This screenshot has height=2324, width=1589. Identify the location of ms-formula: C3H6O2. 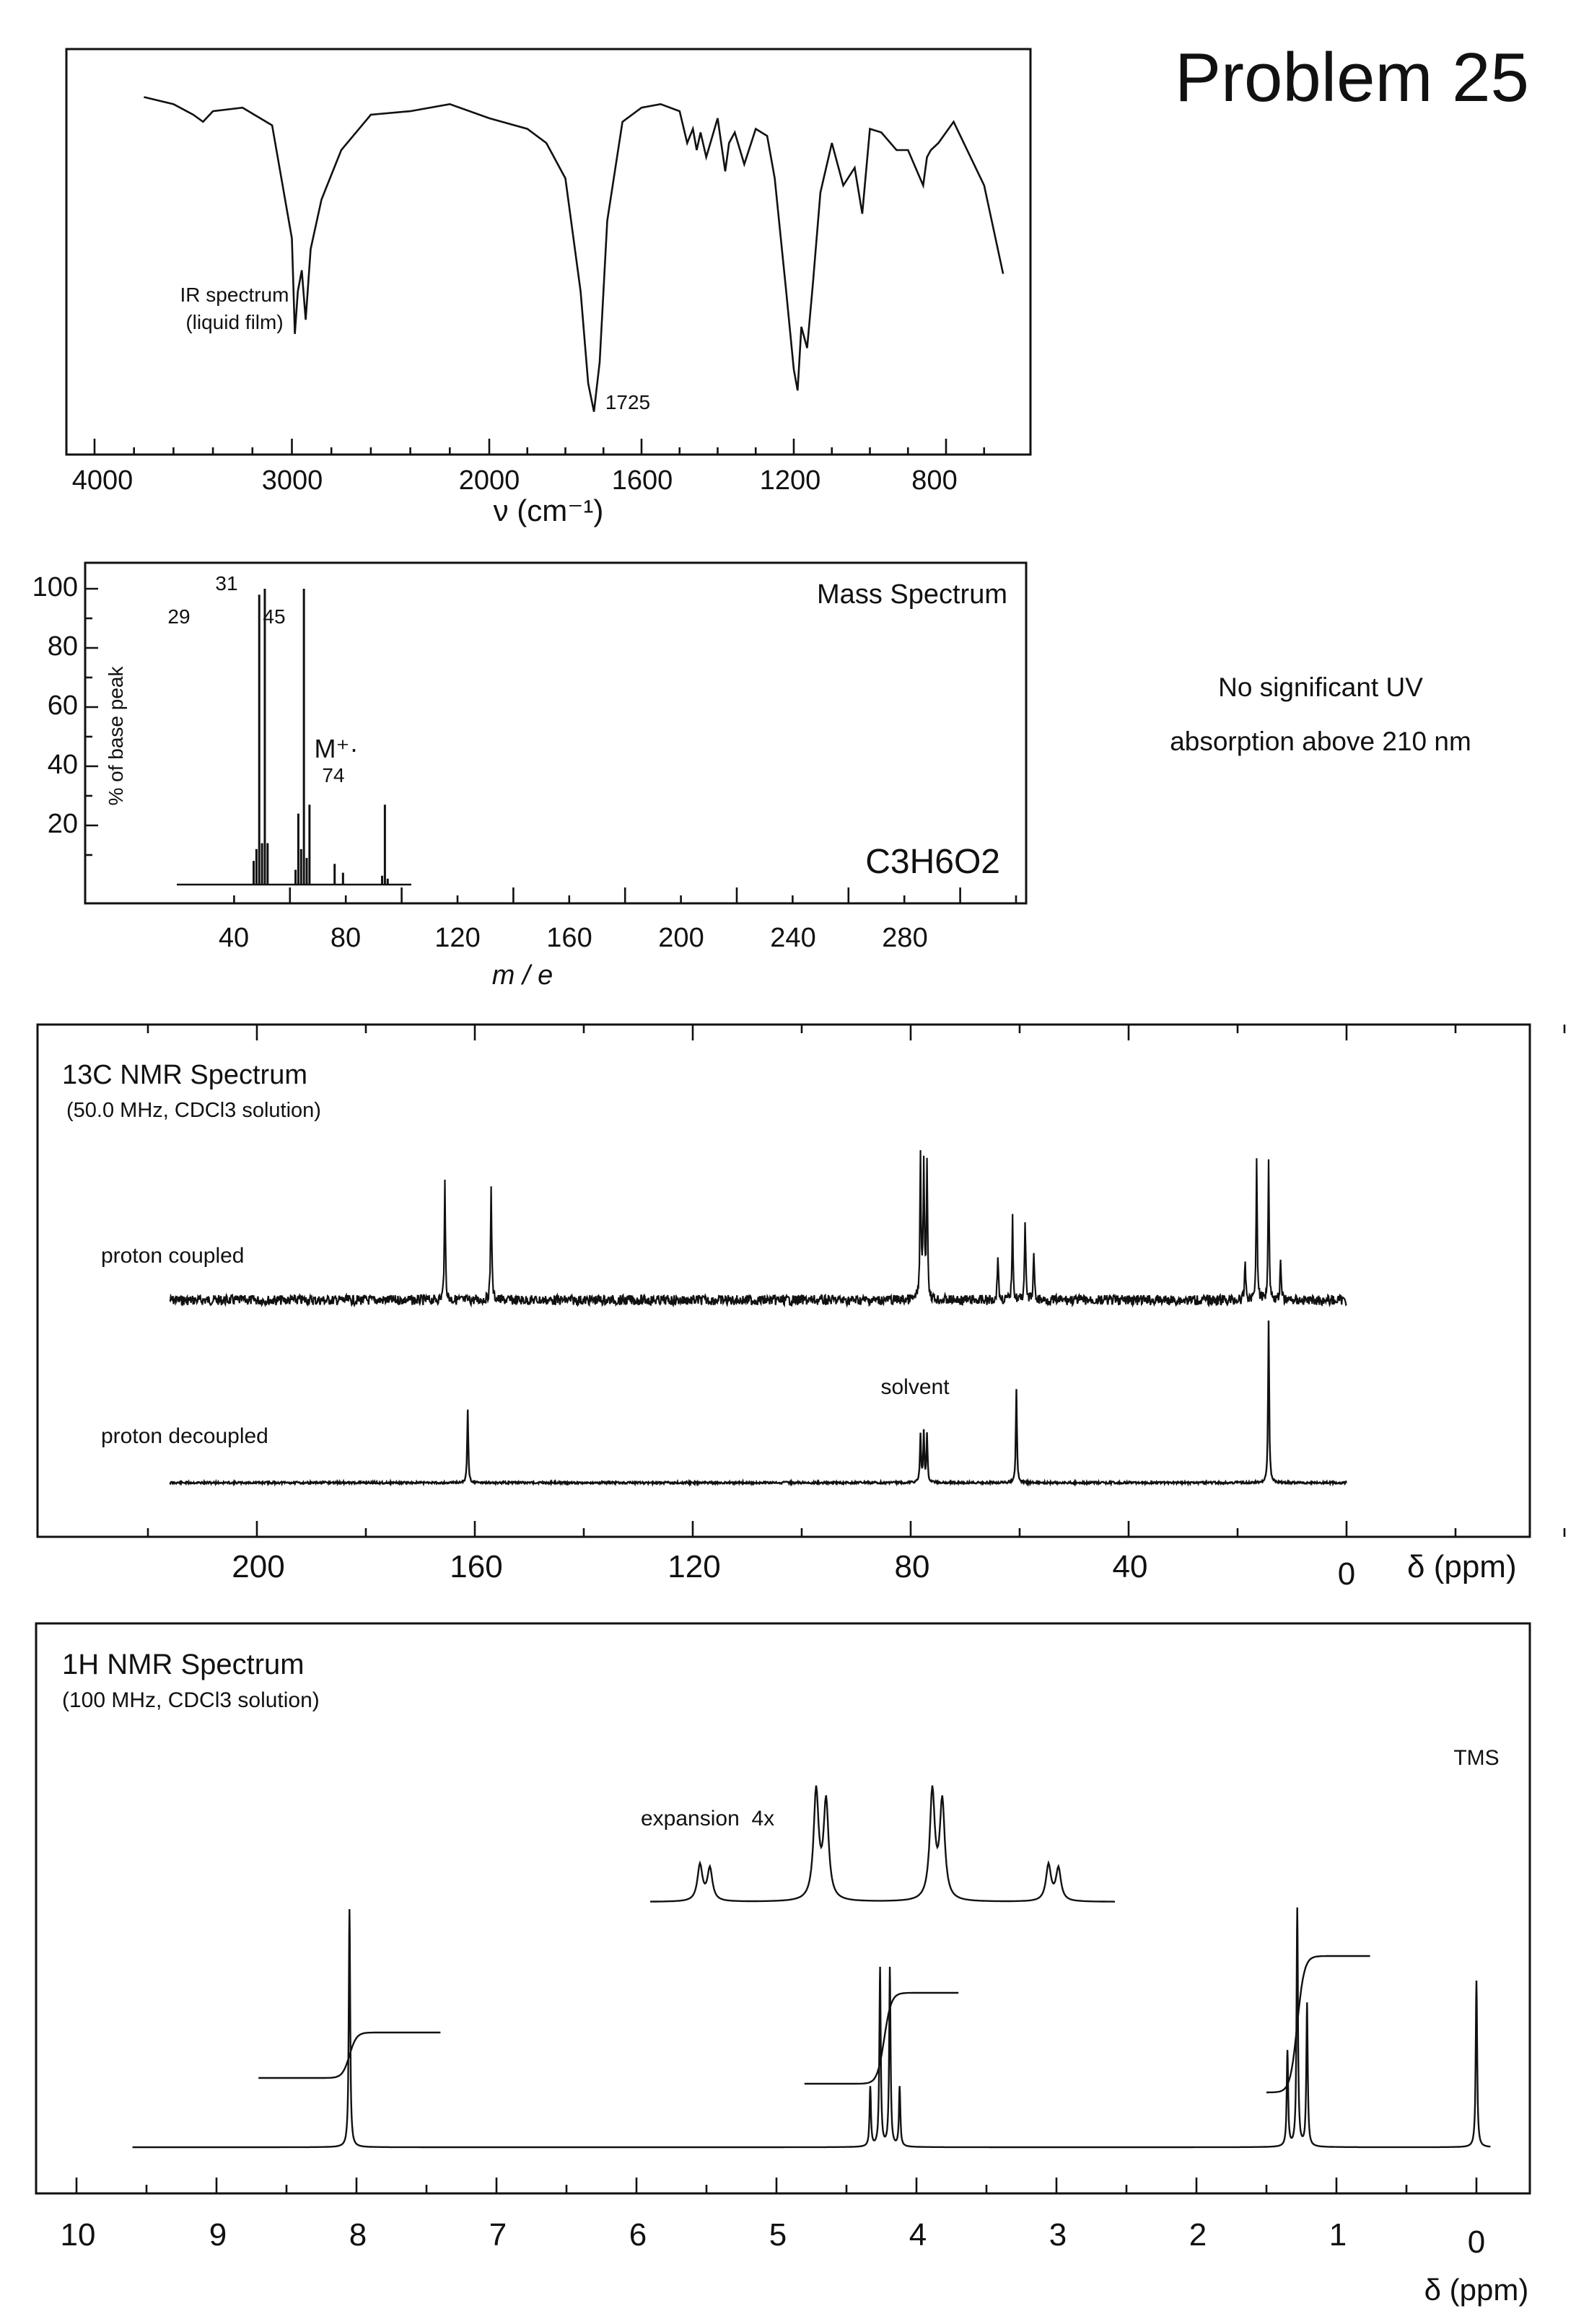
(933, 862).